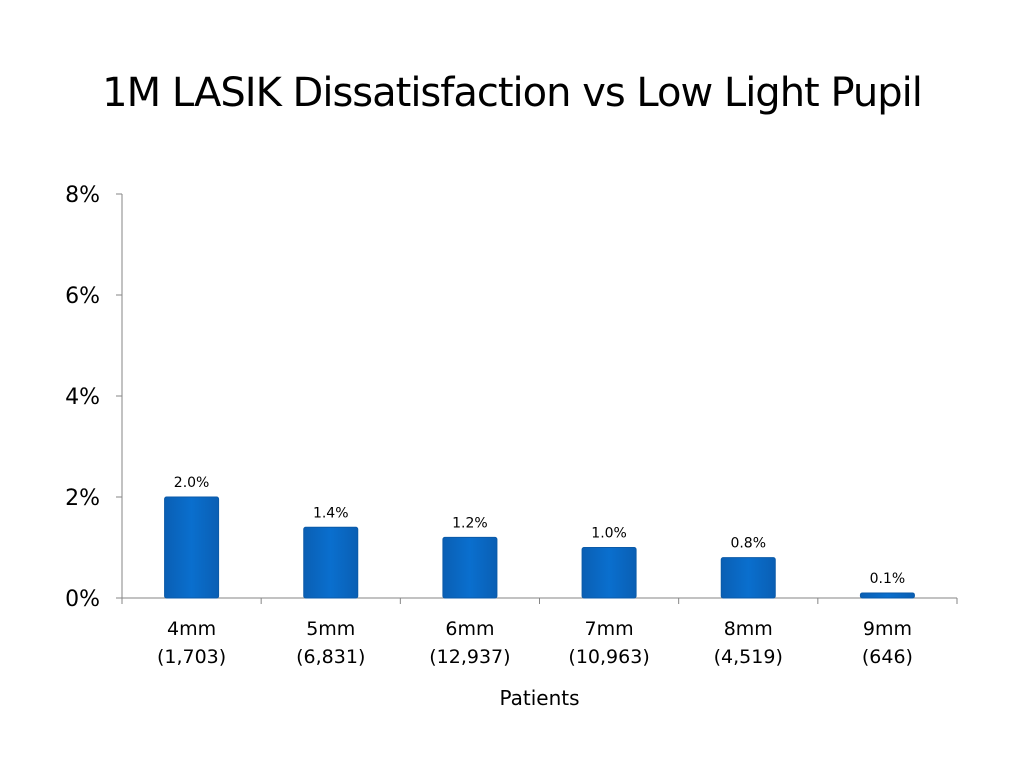  Describe the element at coordinates (331, 513) in the screenshot. I see `data-label: 1.4%` at that location.